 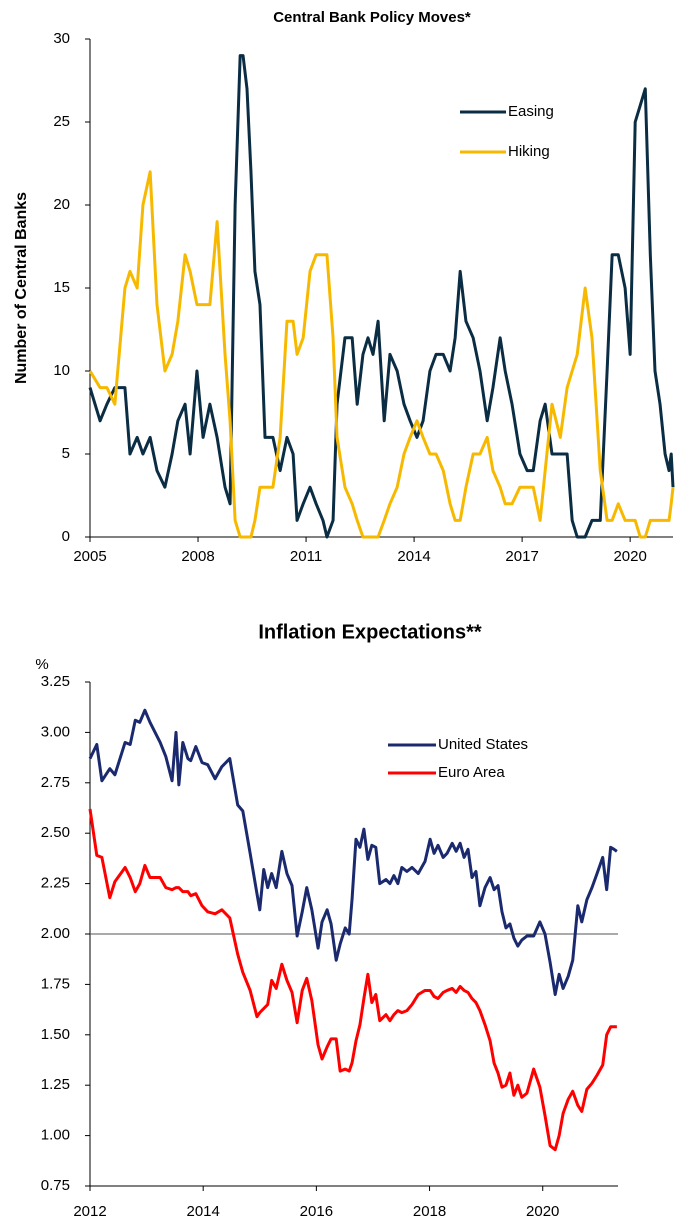 I want to click on y-tick-label: 15, so click(x=61, y=287).